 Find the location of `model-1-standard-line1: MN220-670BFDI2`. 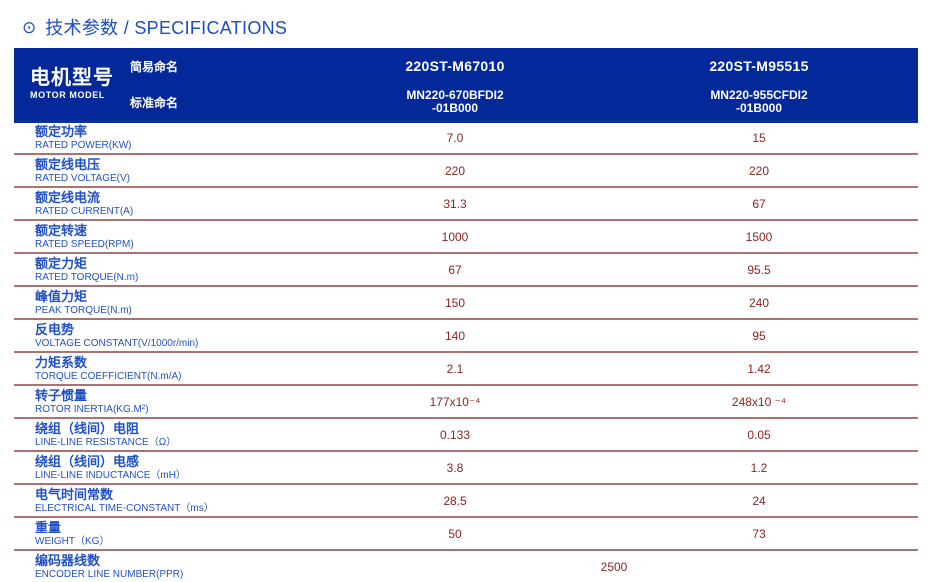

model-1-standard-line1: MN220-670BFDI2 is located at coordinates (455, 95).